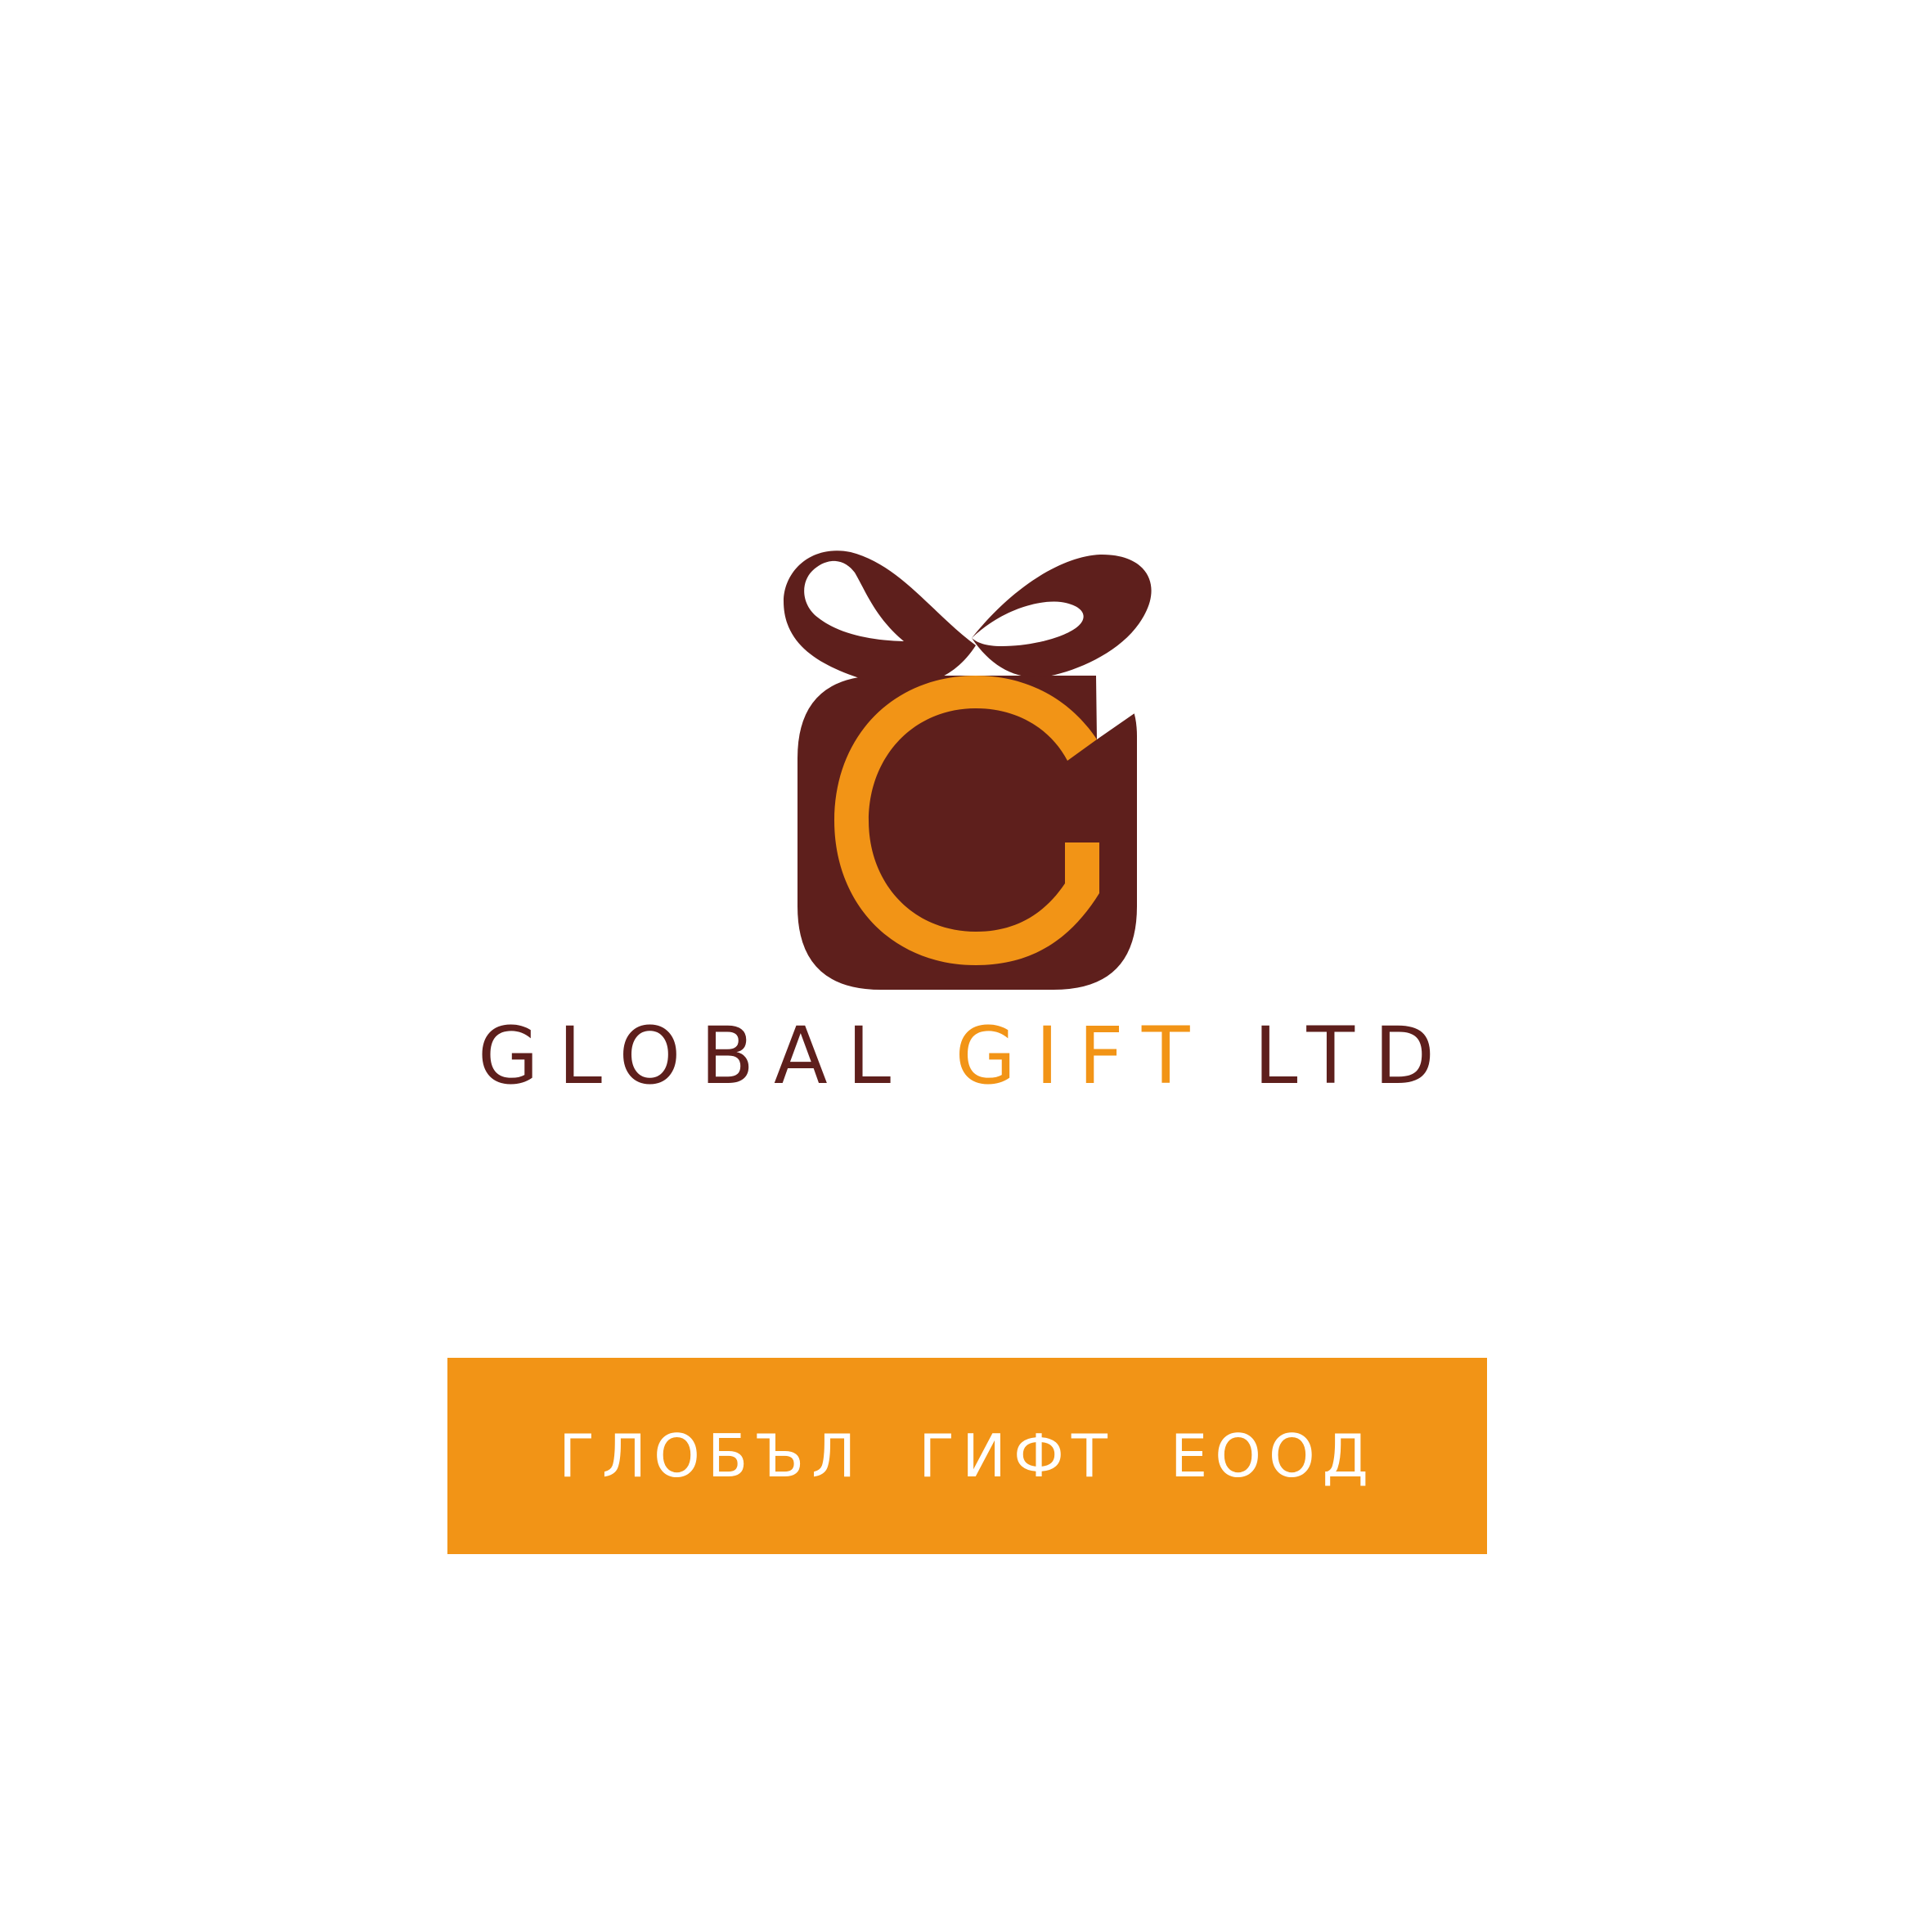 The height and width of the screenshot is (1932, 1932). What do you see at coordinates (1119, 708) in the screenshot?
I see `box-corner-cut` at bounding box center [1119, 708].